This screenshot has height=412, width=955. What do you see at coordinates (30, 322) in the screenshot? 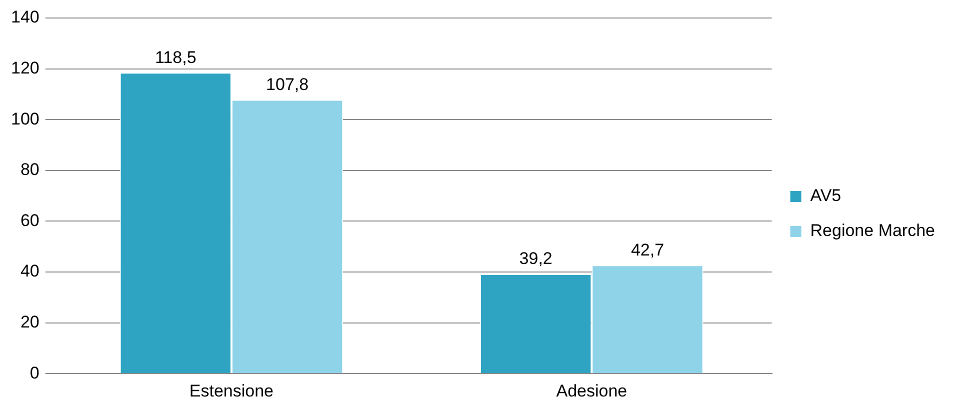
I see `y-tick-label: 20` at bounding box center [30, 322].